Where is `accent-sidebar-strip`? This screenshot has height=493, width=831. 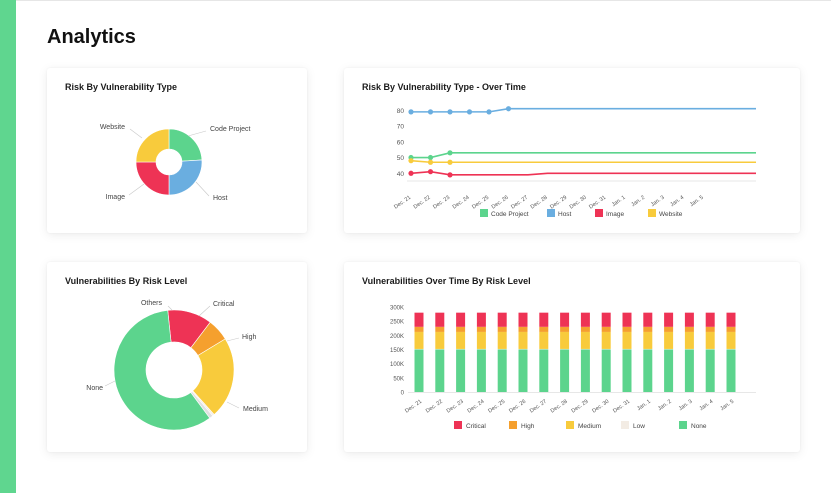 accent-sidebar-strip is located at coordinates (8, 246).